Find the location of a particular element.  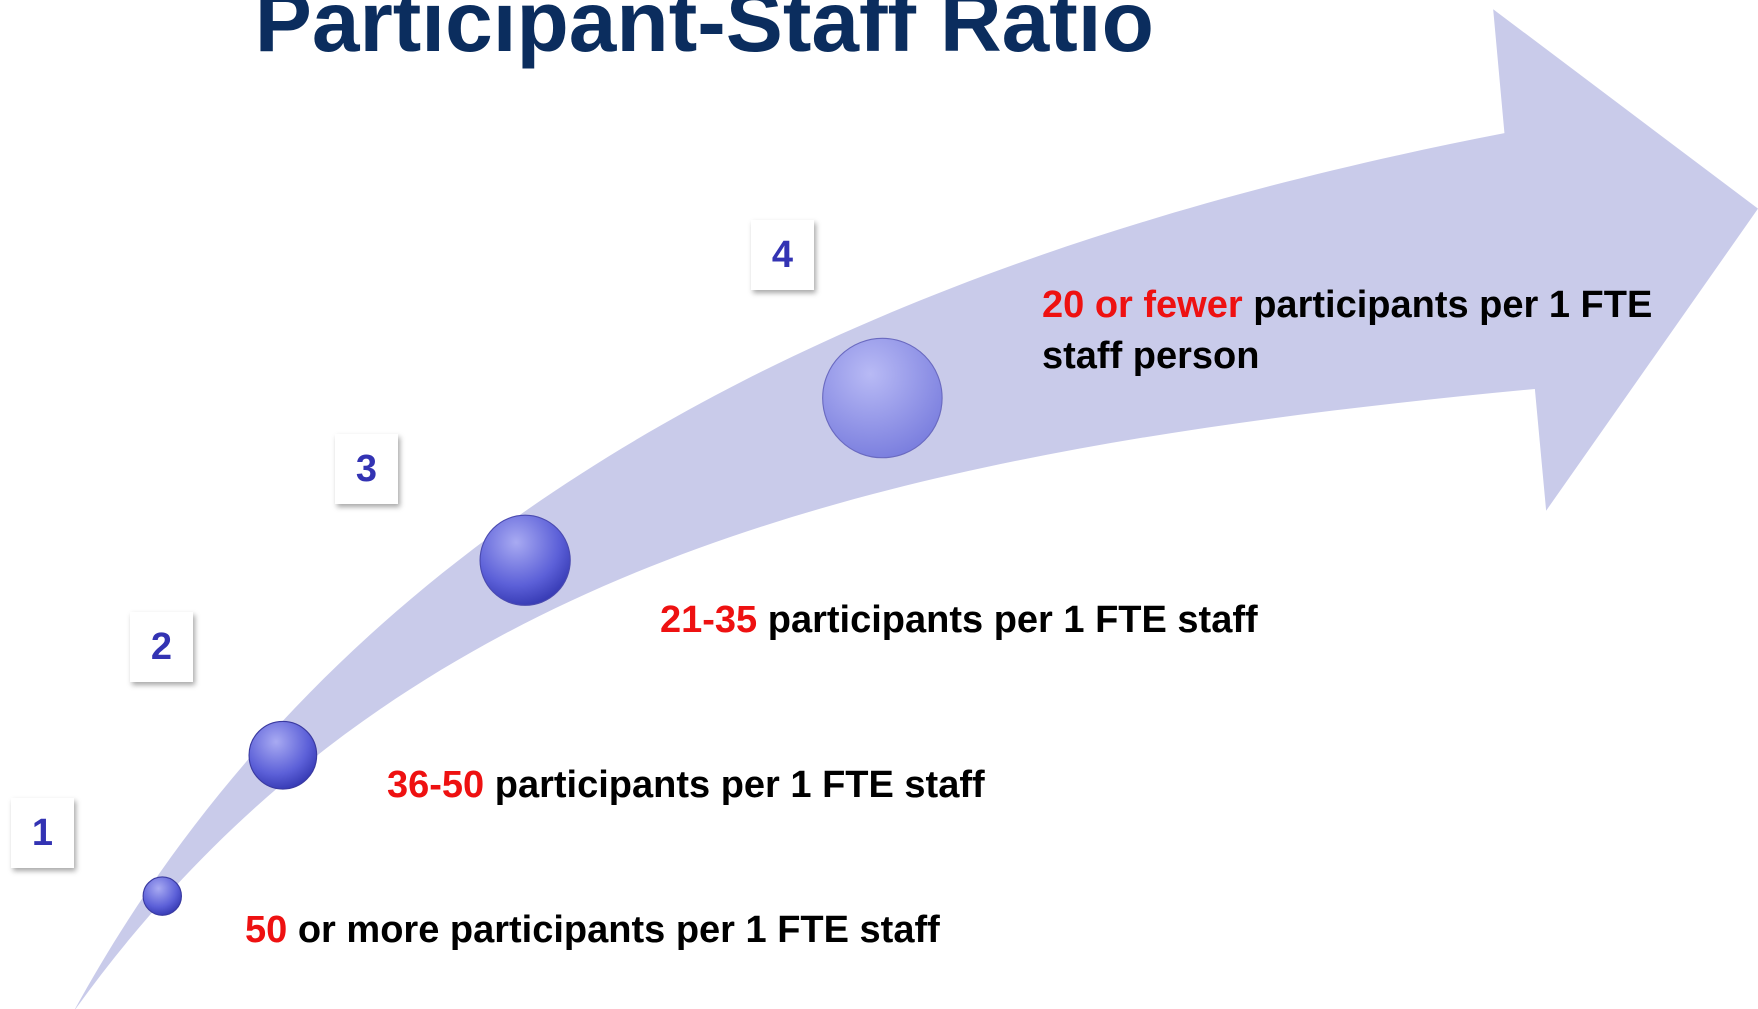

step-number: 1 is located at coordinates (42, 833).